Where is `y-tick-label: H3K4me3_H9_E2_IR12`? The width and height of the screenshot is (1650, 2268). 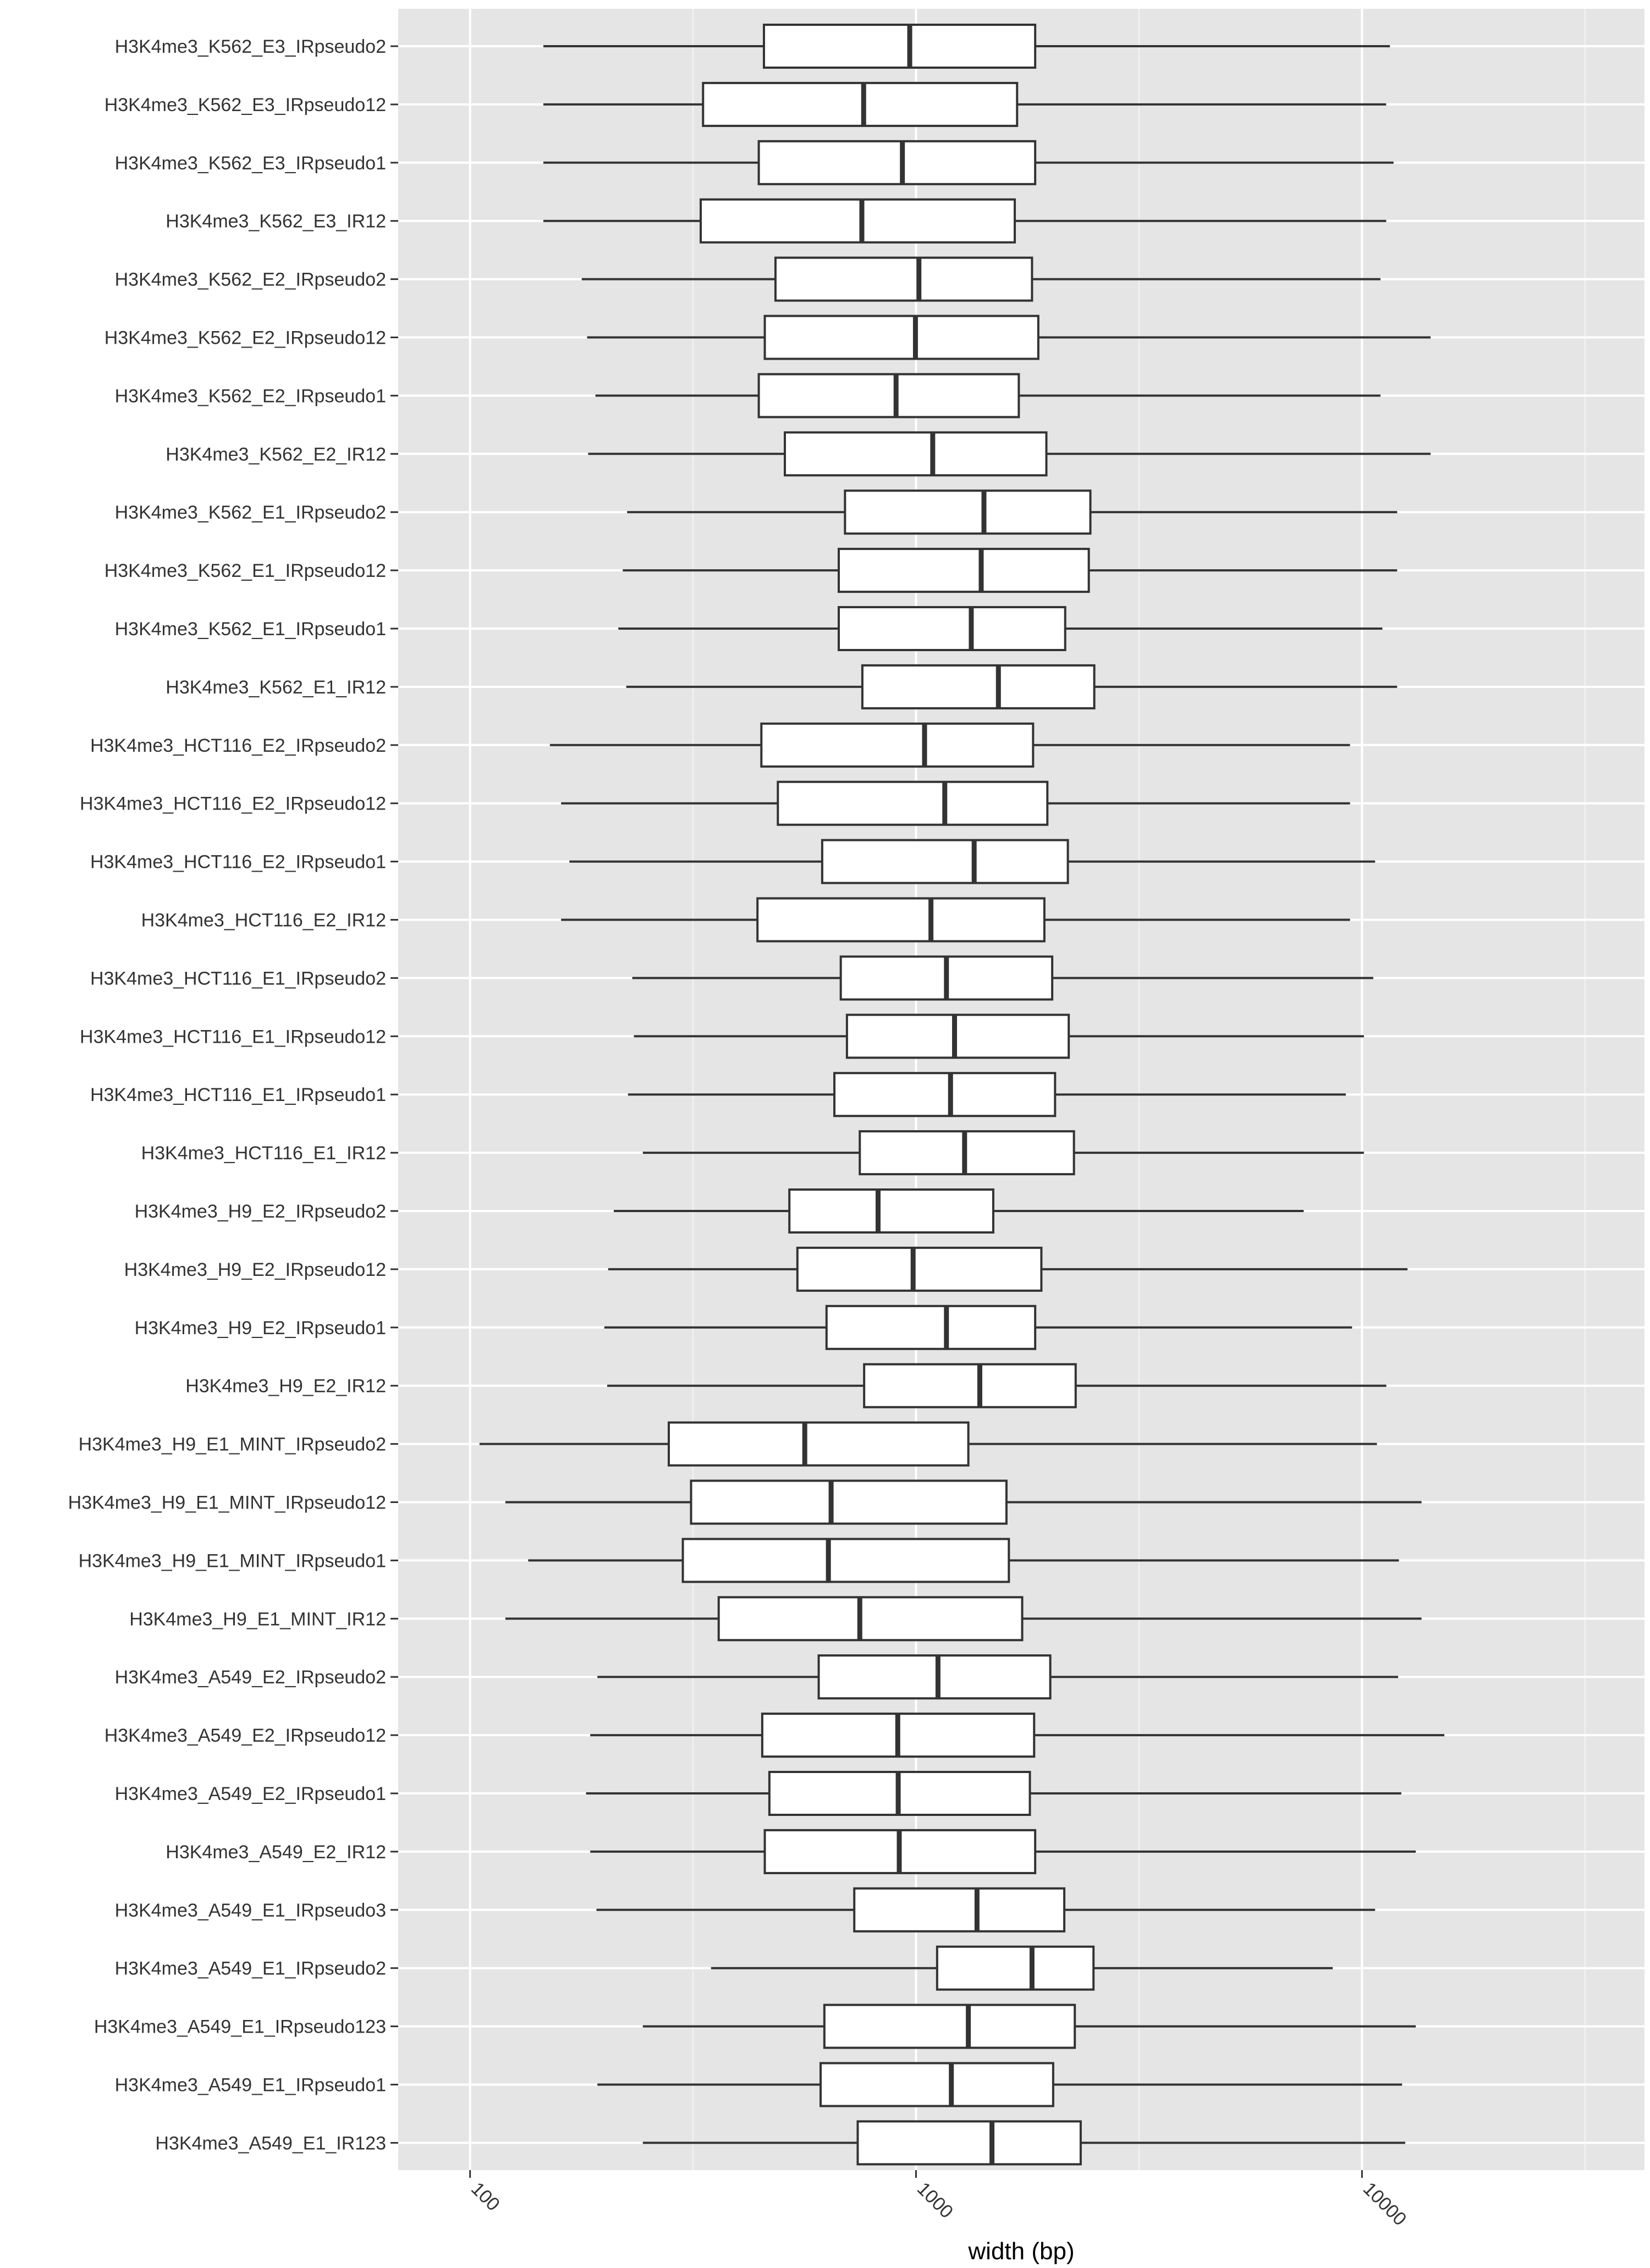
y-tick-label: H3K4me3_H9_E2_IR12 is located at coordinates (286, 1386).